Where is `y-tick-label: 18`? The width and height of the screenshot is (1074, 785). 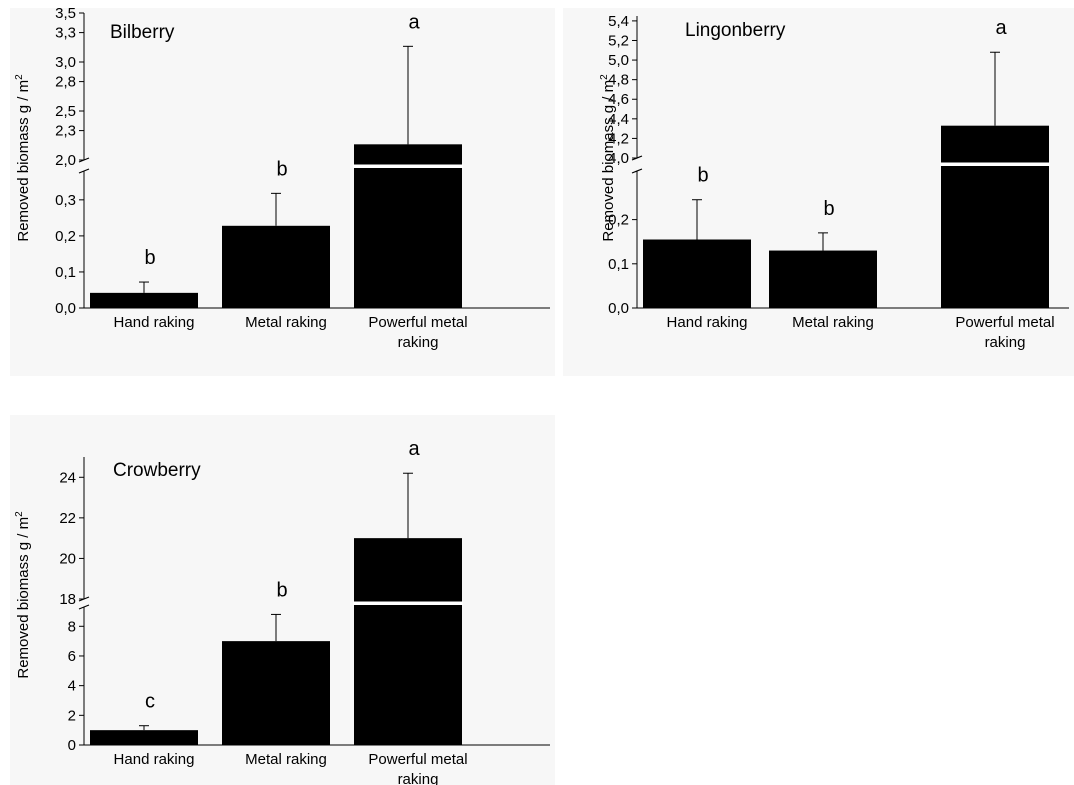
y-tick-label: 18 is located at coordinates (67, 599).